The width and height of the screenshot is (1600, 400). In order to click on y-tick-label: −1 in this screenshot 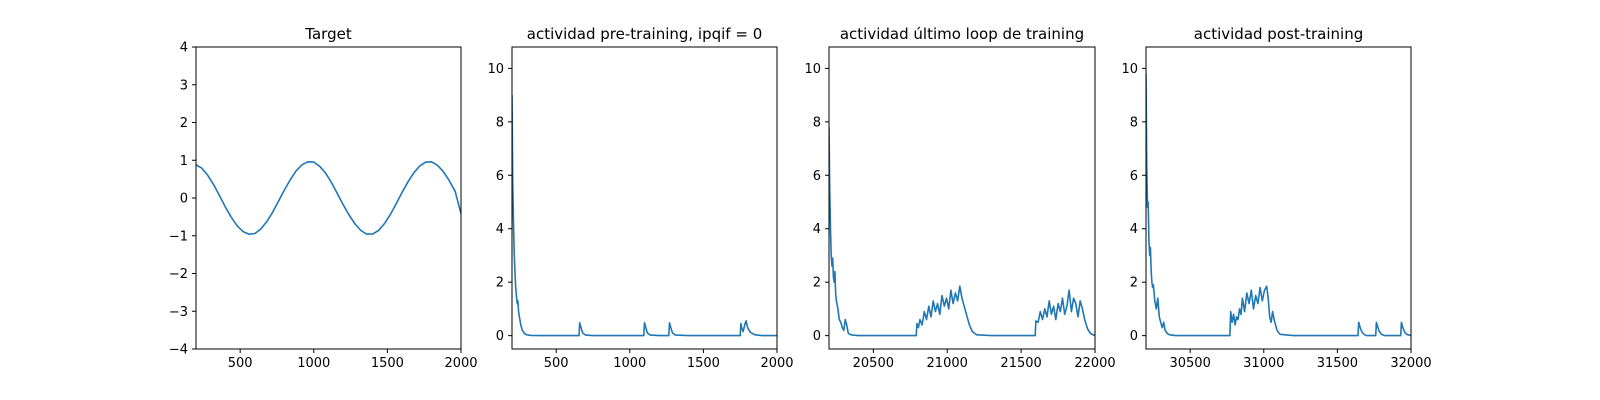, I will do `click(178, 236)`.